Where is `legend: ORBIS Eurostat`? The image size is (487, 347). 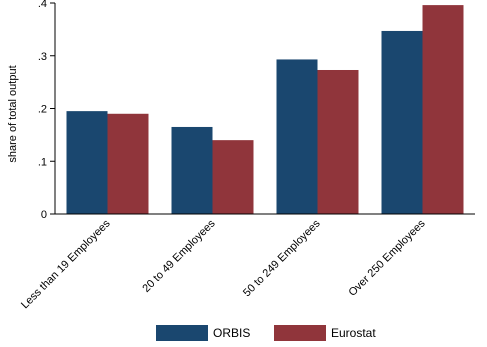
legend: ORBIS Eurostat is located at coordinates (266, 333).